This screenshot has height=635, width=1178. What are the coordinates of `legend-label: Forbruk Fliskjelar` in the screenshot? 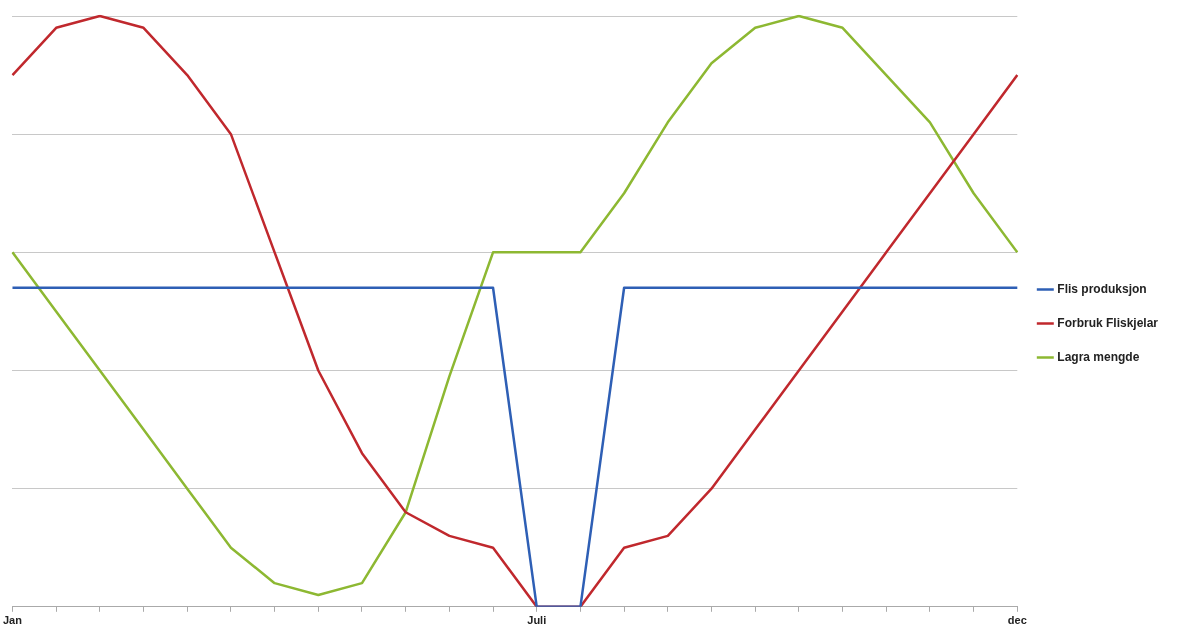 It's located at (1108, 322).